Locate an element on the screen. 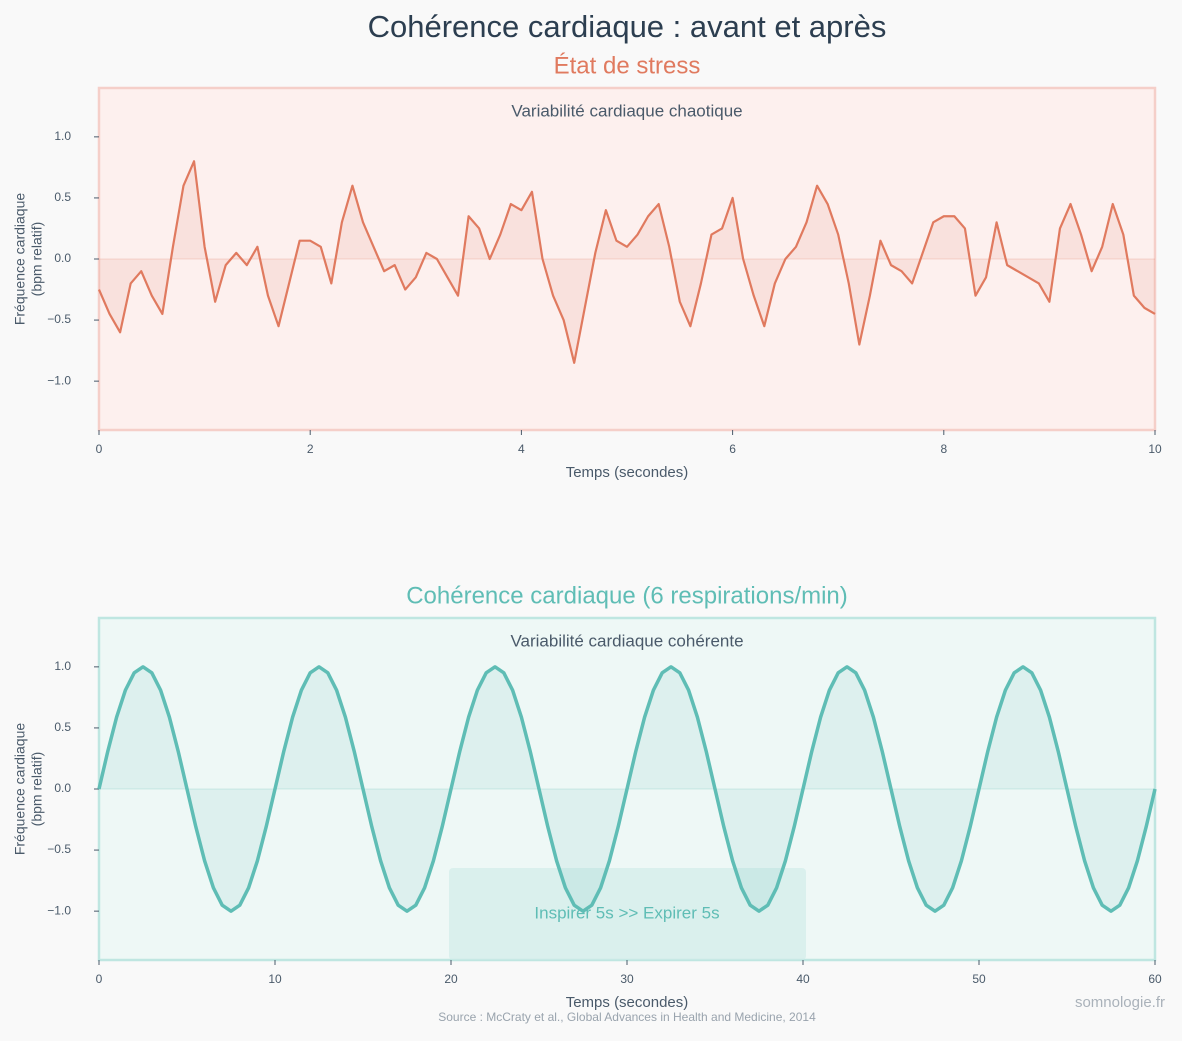 The height and width of the screenshot is (1041, 1182). annotation: Variabilité cardiaque cohérente is located at coordinates (626, 640).